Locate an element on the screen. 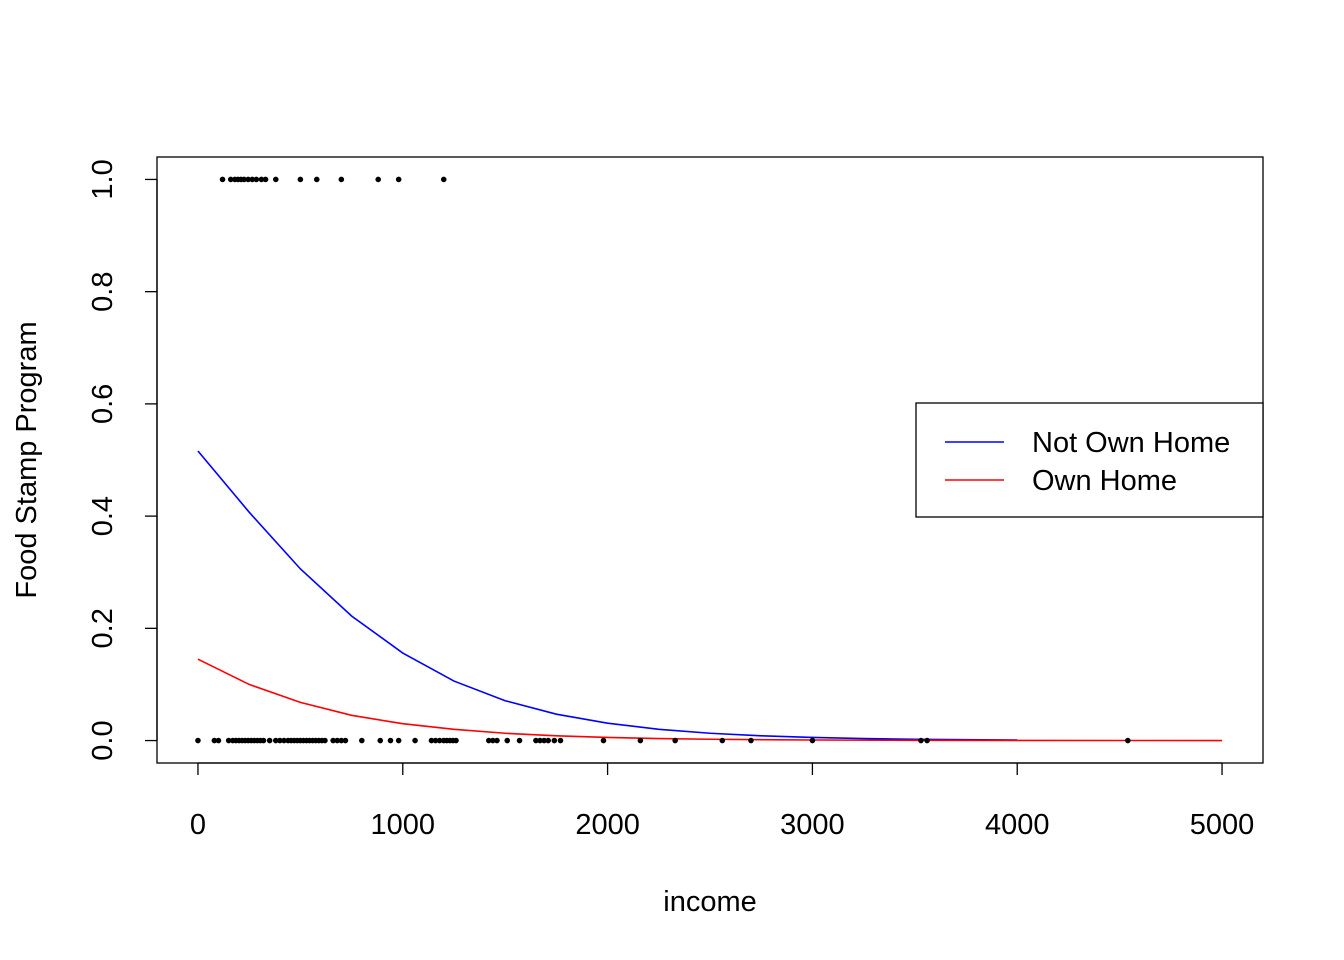 This screenshot has height=960, width=1344. x-tick-label: 3000 is located at coordinates (812, 825).